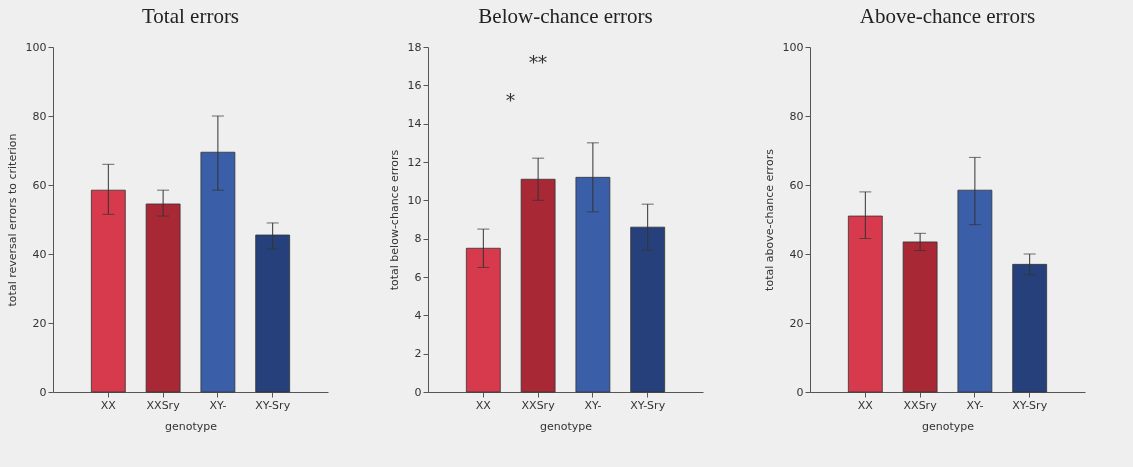 This screenshot has height=467, width=1133. Describe the element at coordinates (418, 277) in the screenshot. I see `y-tick-label: 6` at that location.